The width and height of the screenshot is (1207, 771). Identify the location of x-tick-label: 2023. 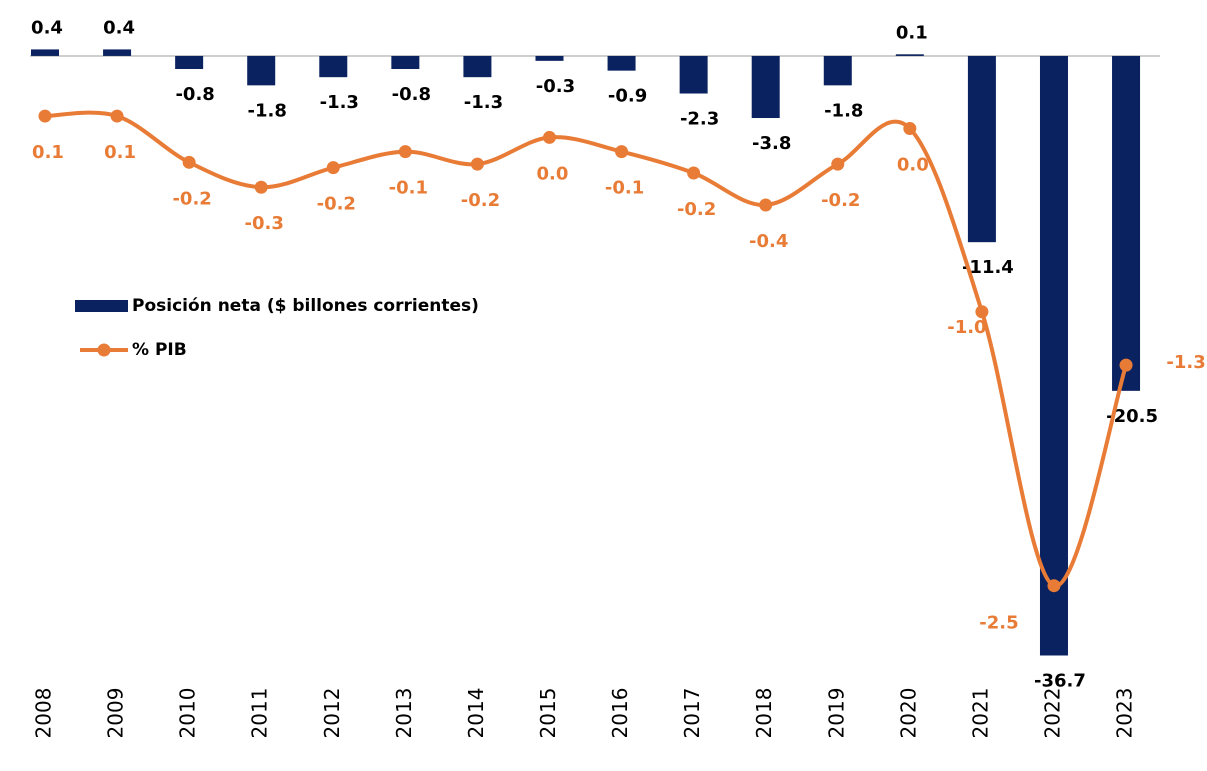
(1125, 713).